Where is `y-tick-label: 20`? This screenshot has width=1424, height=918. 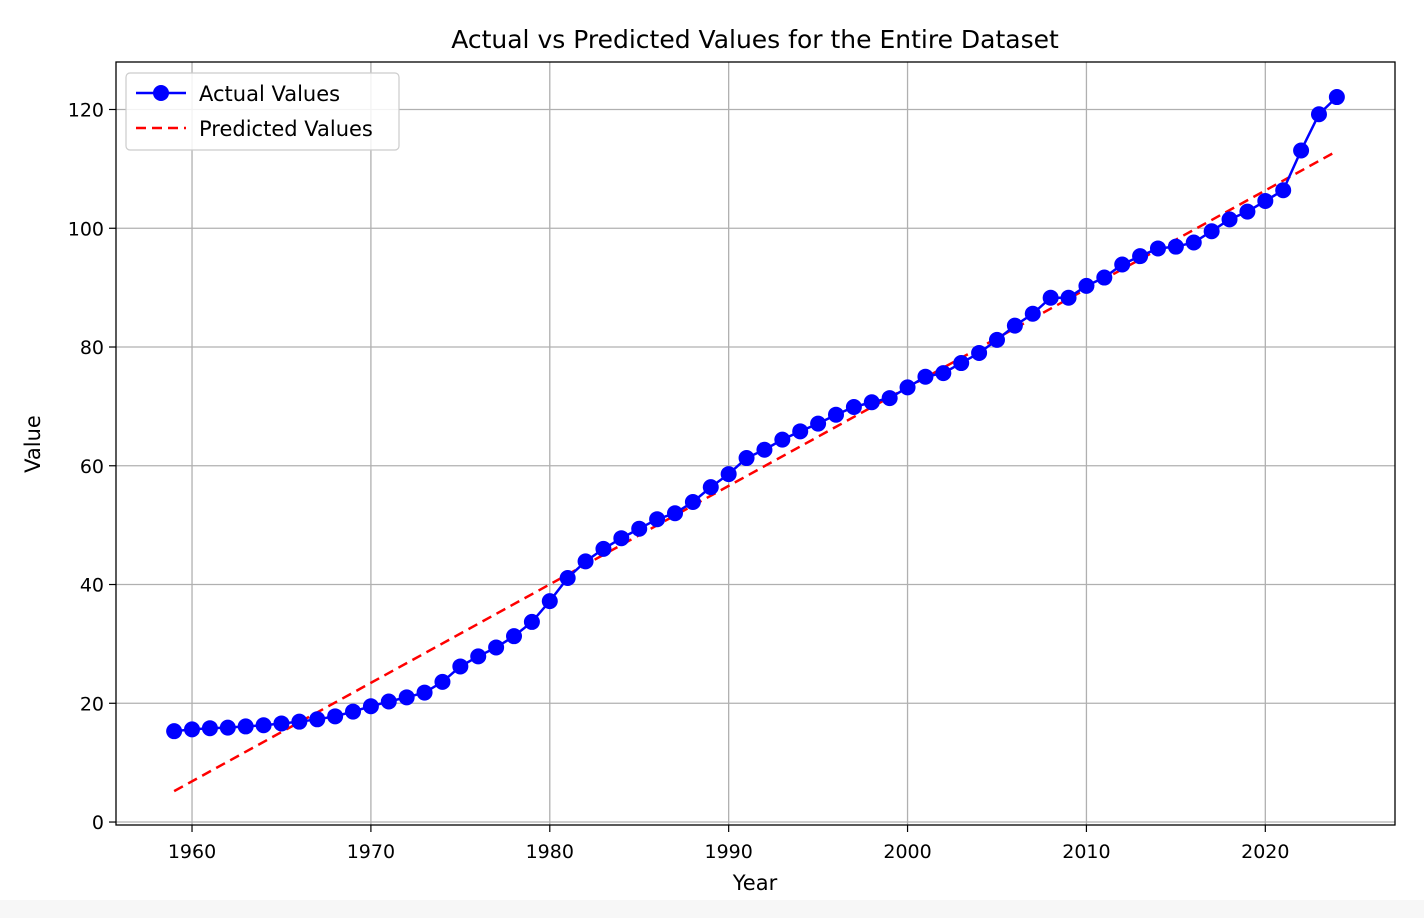 y-tick-label: 20 is located at coordinates (92, 704).